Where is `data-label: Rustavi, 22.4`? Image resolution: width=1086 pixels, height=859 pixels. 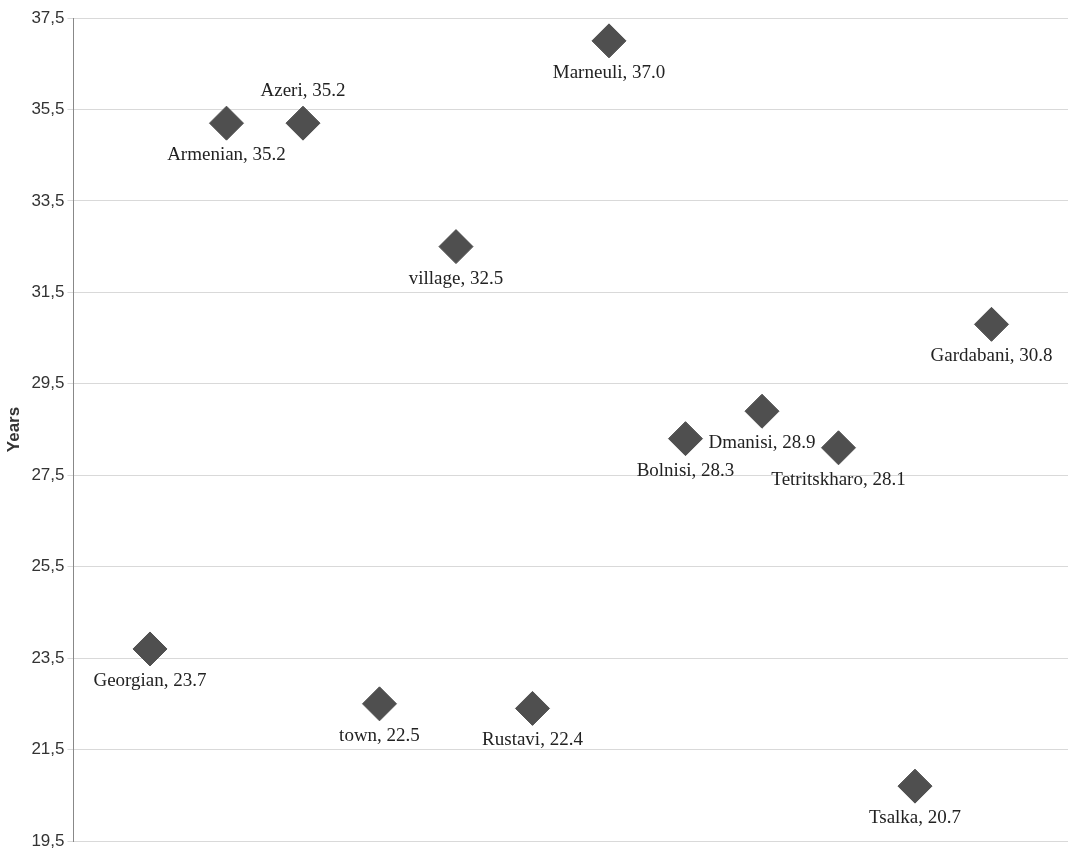
data-label: Rustavi, 22.4 is located at coordinates (533, 739).